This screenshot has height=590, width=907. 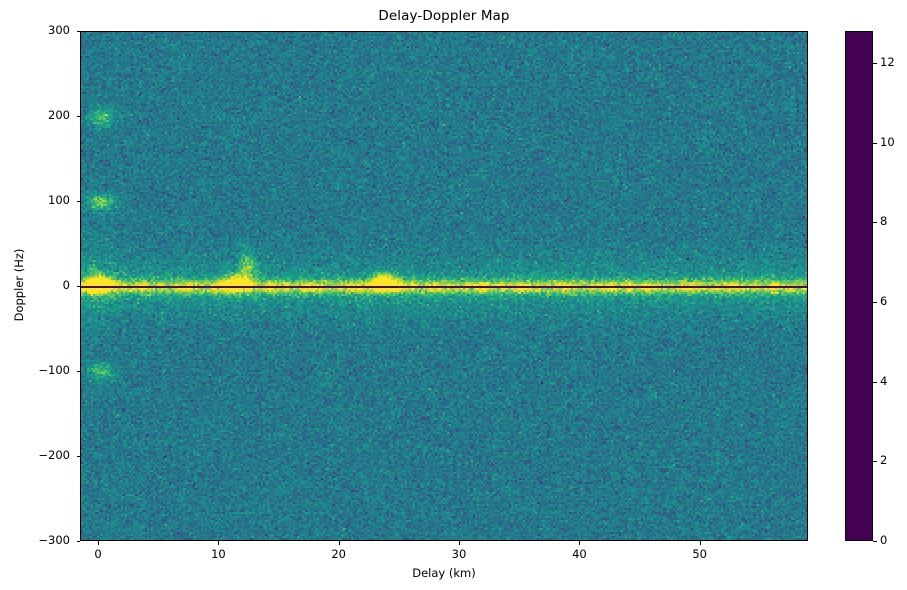 I want to click on x-tick-label: 30, so click(x=459, y=554).